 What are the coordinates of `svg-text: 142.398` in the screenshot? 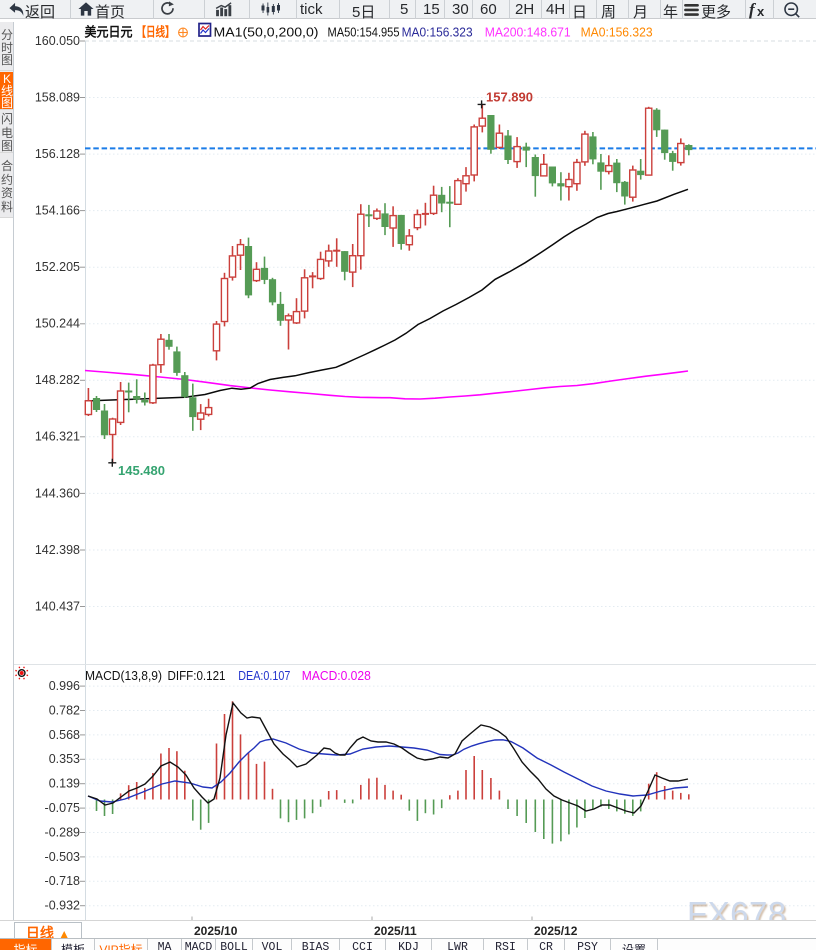 It's located at (57, 550).